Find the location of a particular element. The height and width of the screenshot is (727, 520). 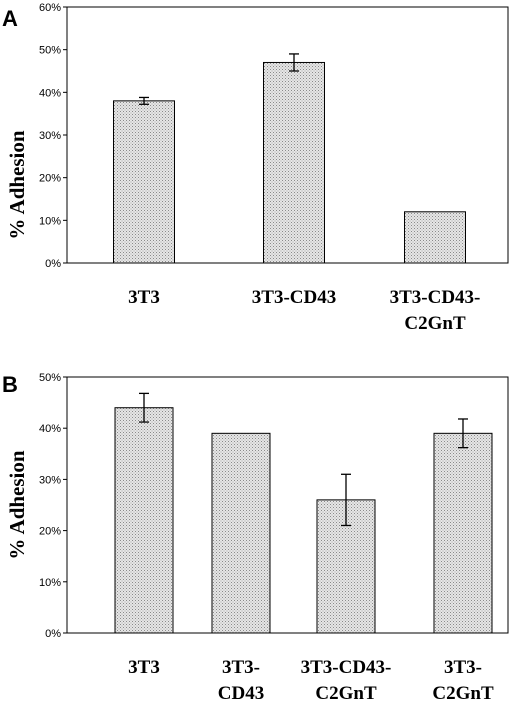

y-axis-label-a: % Adhesion is located at coordinates (17, 184).